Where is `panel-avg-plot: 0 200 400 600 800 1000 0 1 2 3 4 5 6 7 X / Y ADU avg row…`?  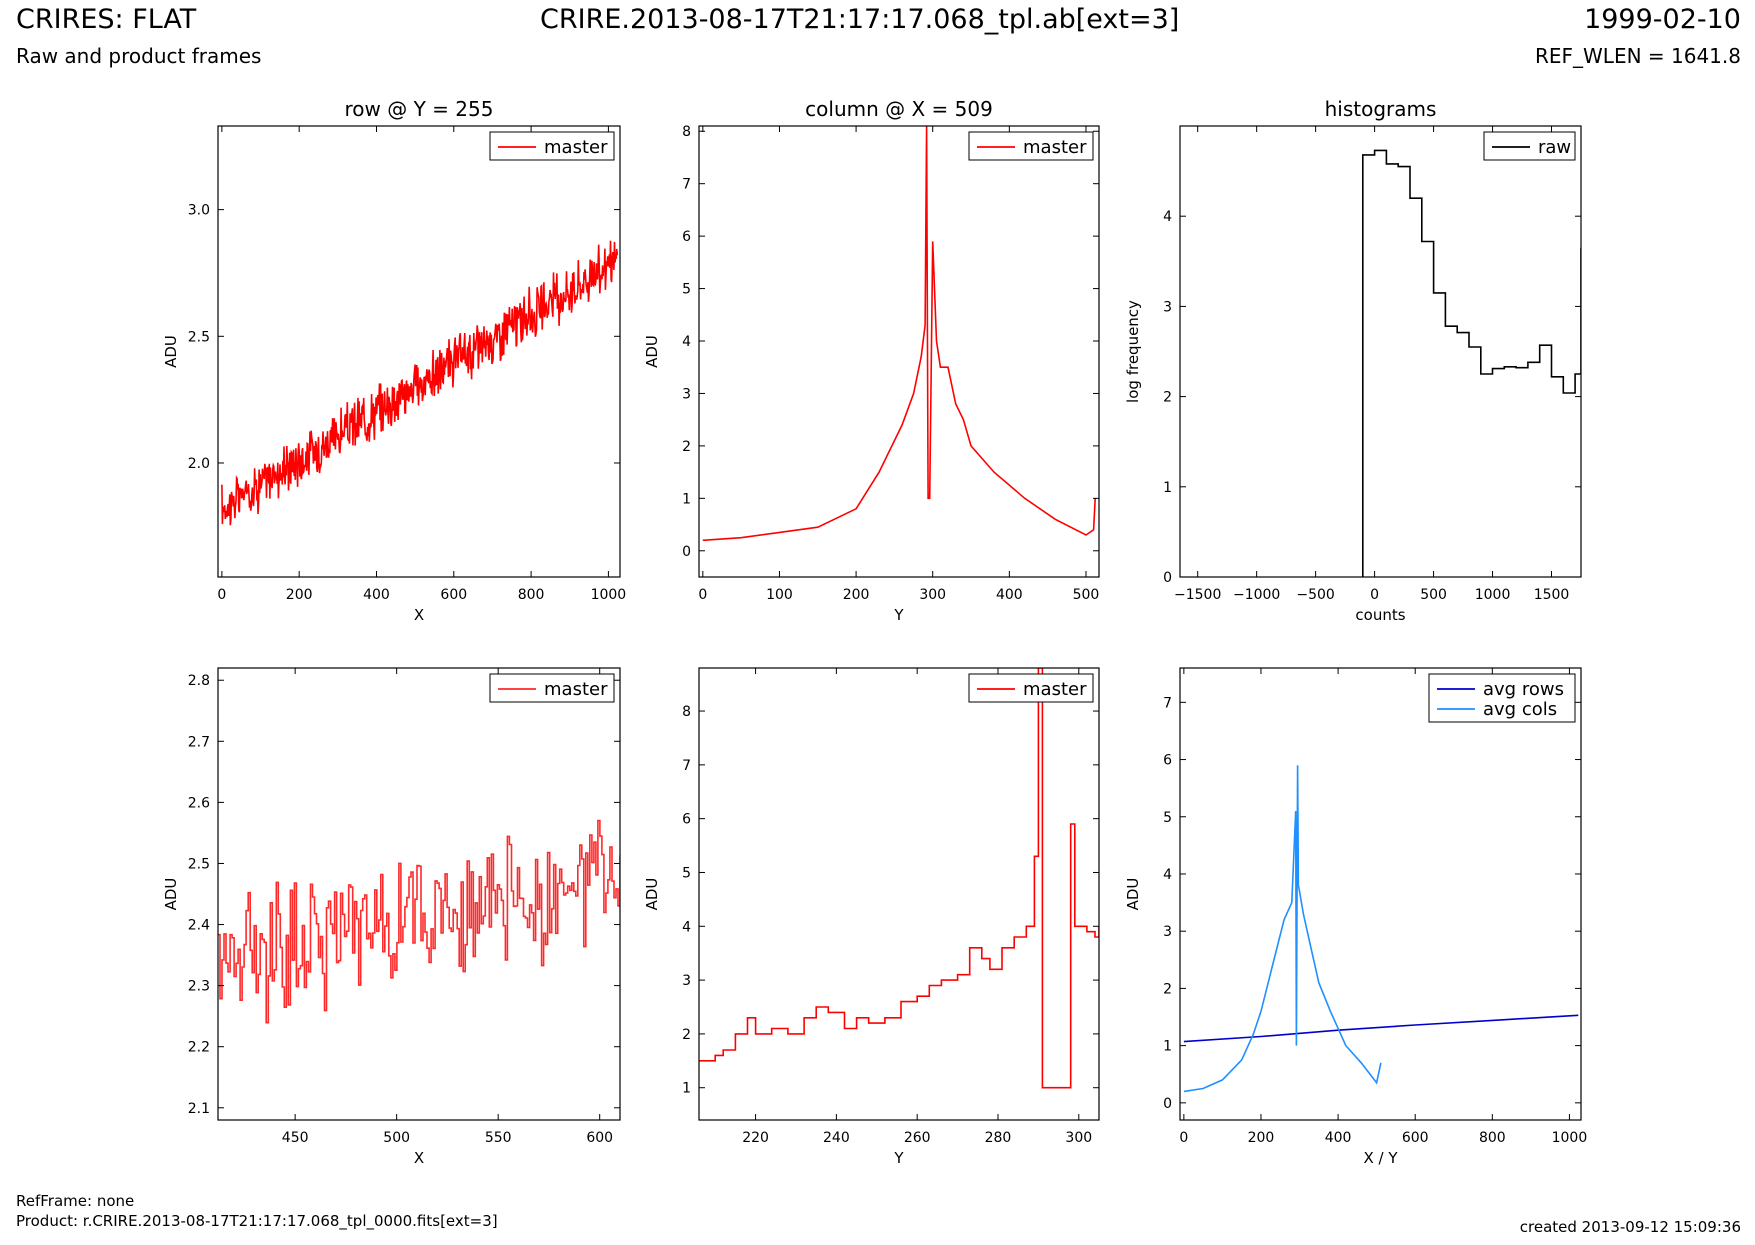 panel-avg-plot: 0 200 400 600 800 1000 0 1 2 3 4 5 6 7 X / Y ADU avg row… is located at coordinates (1356, 917).